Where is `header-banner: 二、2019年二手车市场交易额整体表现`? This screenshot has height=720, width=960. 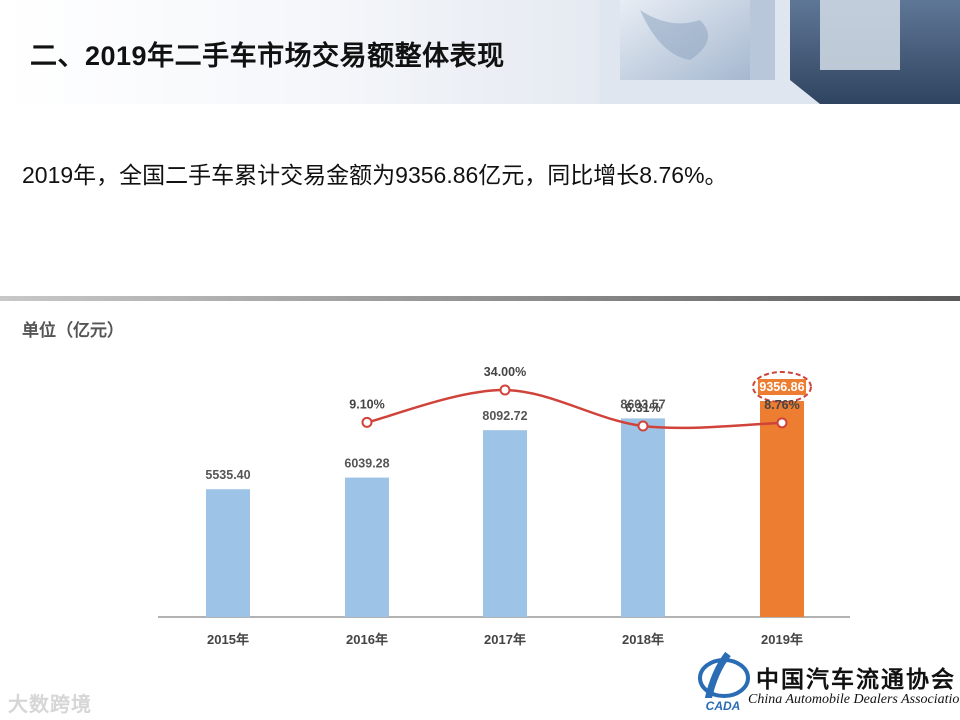
header-banner: 二、2019年二手车市场交易额整体表现 is located at coordinates (480, 52).